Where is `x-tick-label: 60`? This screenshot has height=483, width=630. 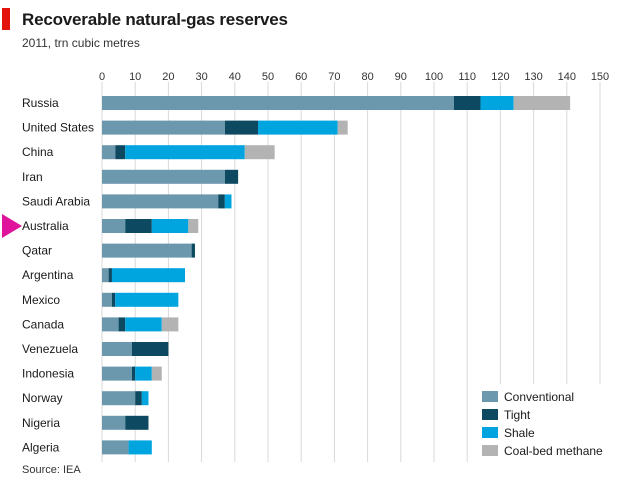 x-tick-label: 60 is located at coordinates (301, 77).